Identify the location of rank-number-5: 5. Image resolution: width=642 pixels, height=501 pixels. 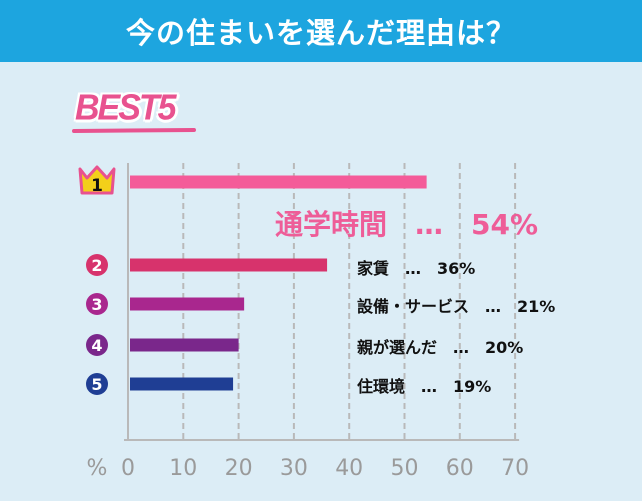
(96, 384).